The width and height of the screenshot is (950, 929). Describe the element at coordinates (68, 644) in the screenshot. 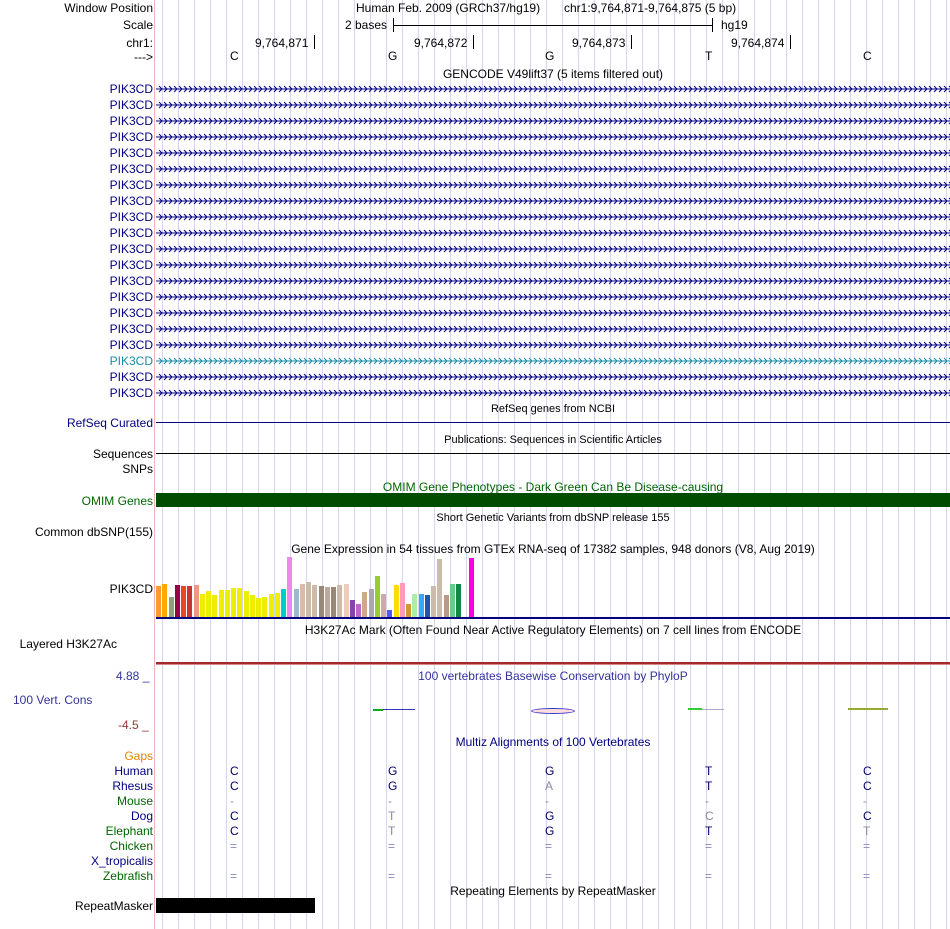

I see `h3k27ac-track-label: Layered H3K27Ac` at that location.